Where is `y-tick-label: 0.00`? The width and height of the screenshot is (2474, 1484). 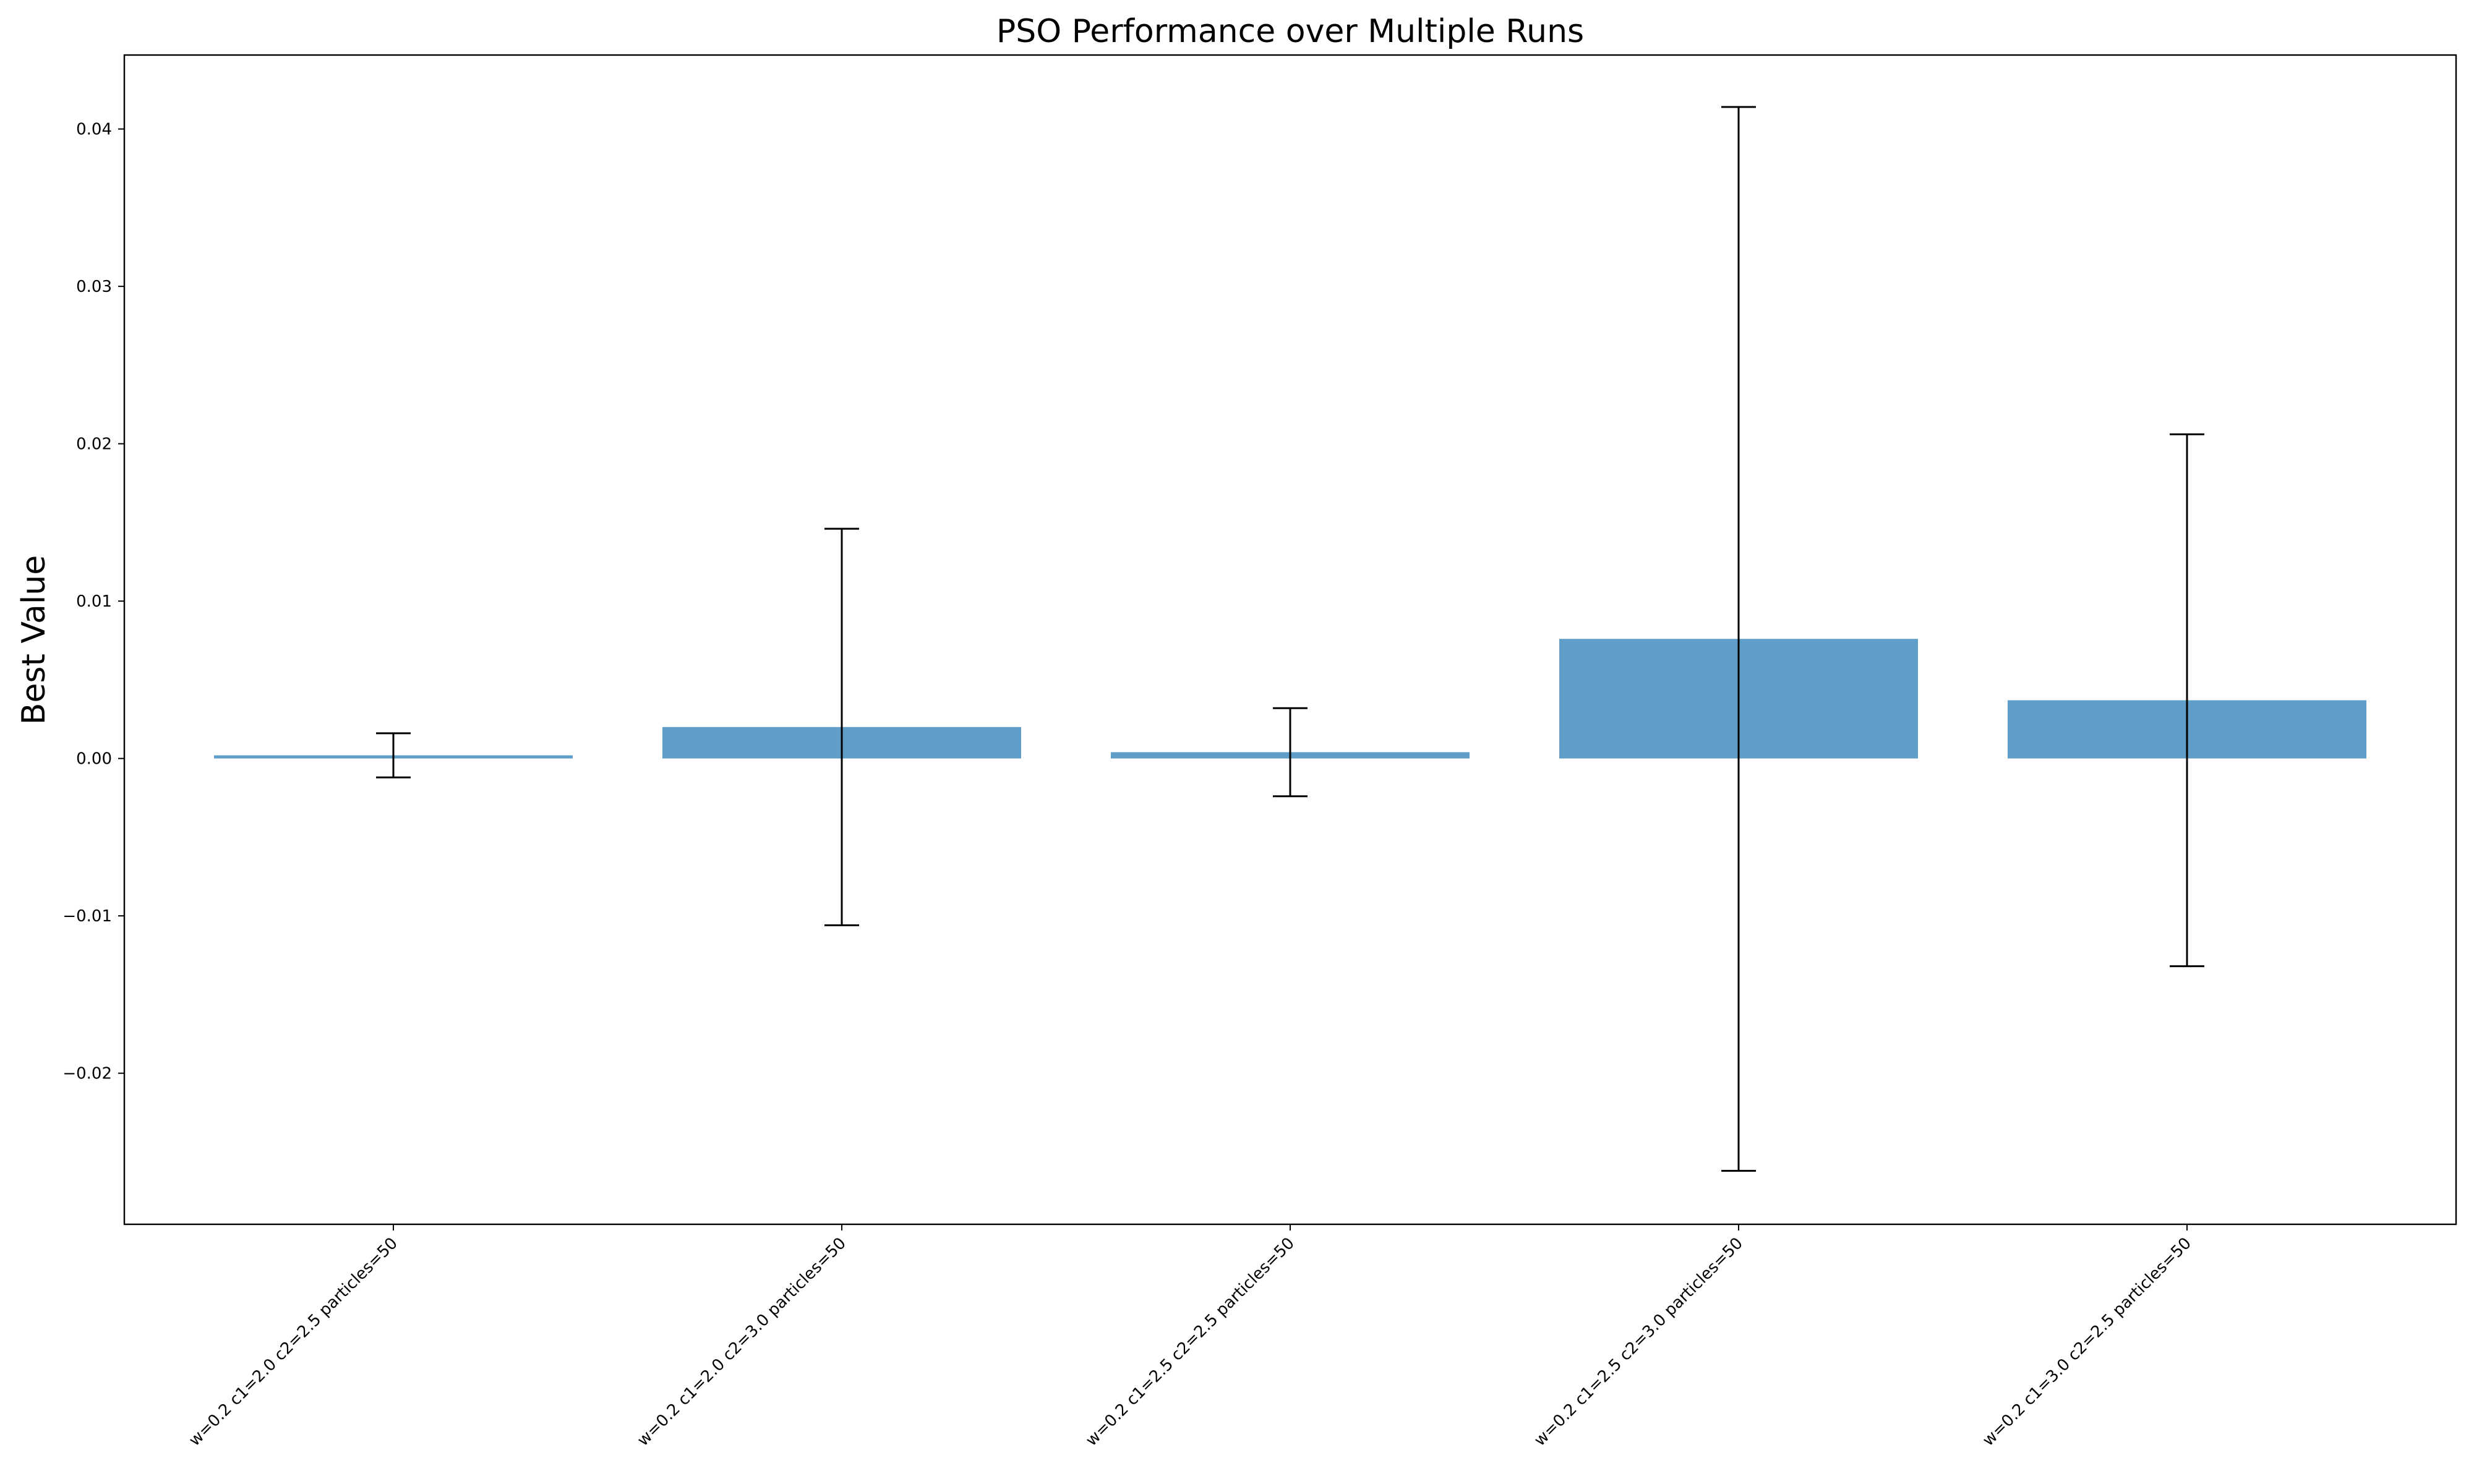 y-tick-label: 0.00 is located at coordinates (94, 759).